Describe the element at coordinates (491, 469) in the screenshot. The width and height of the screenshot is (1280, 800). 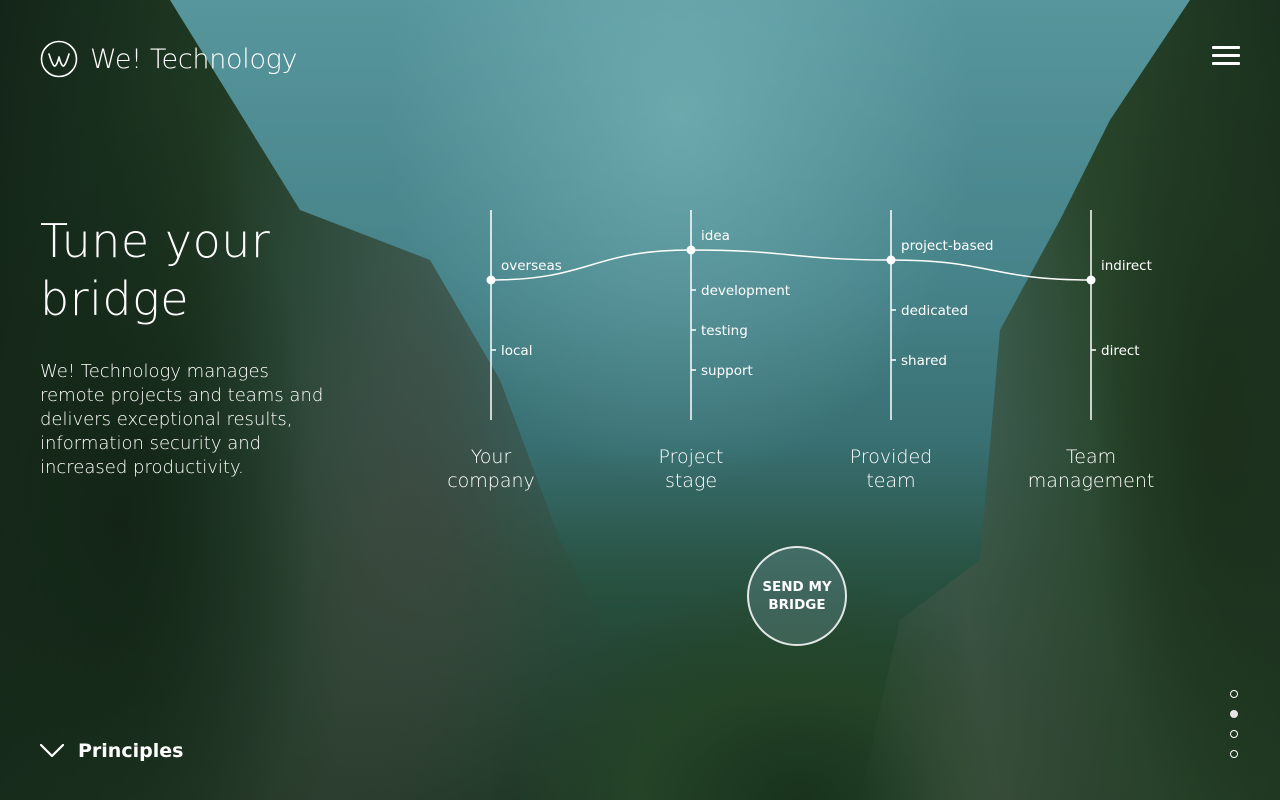
I see `column-label: Your company` at that location.